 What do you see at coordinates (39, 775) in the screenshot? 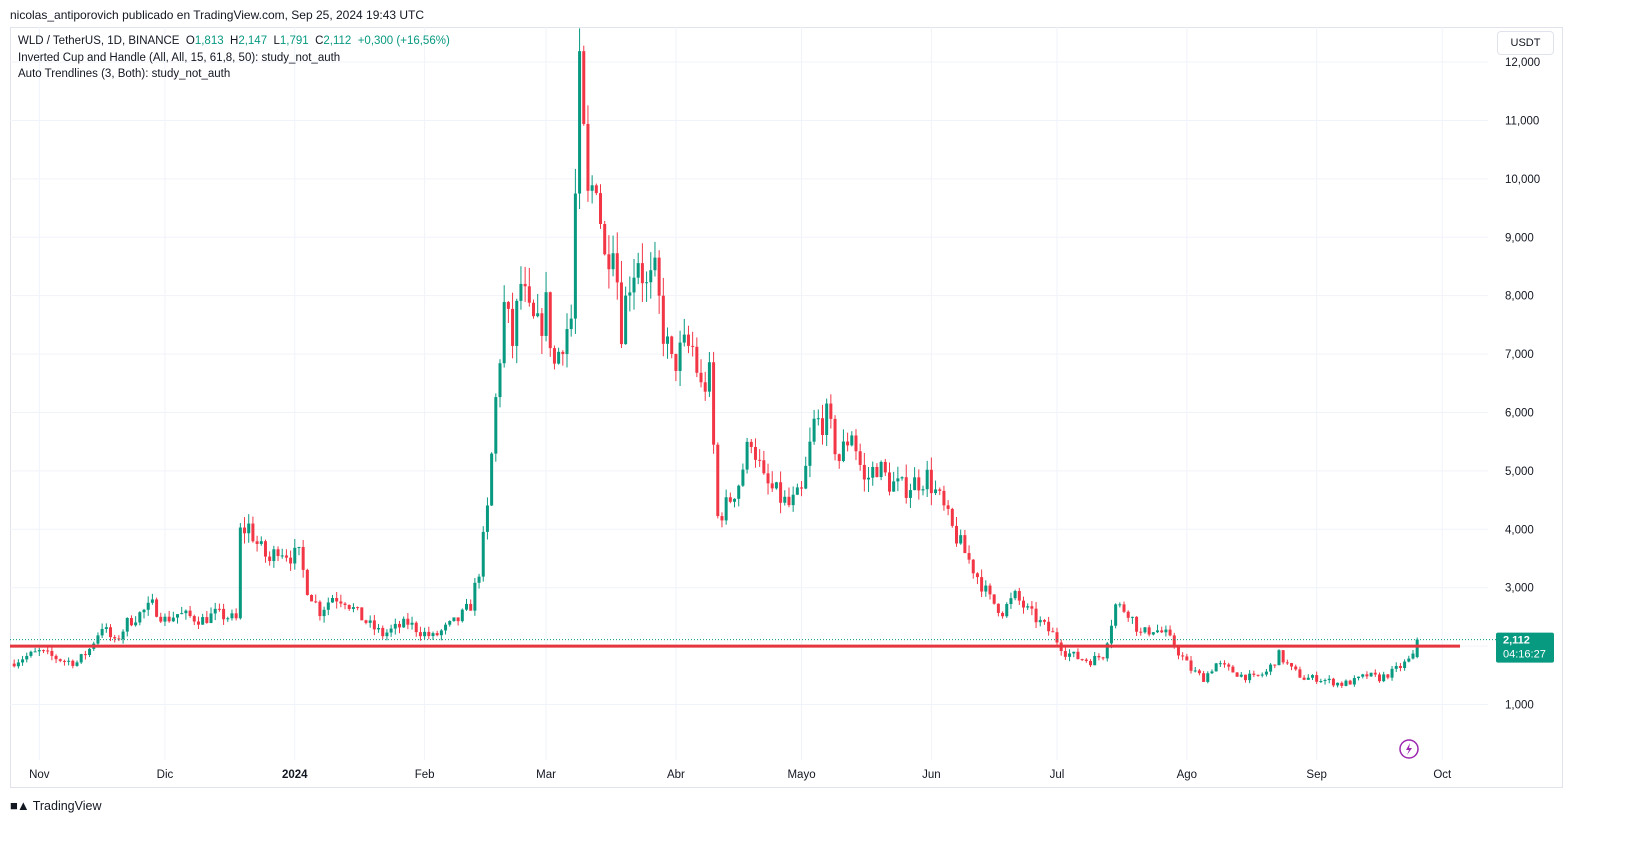
I see `x-tick-label: Nov` at bounding box center [39, 775].